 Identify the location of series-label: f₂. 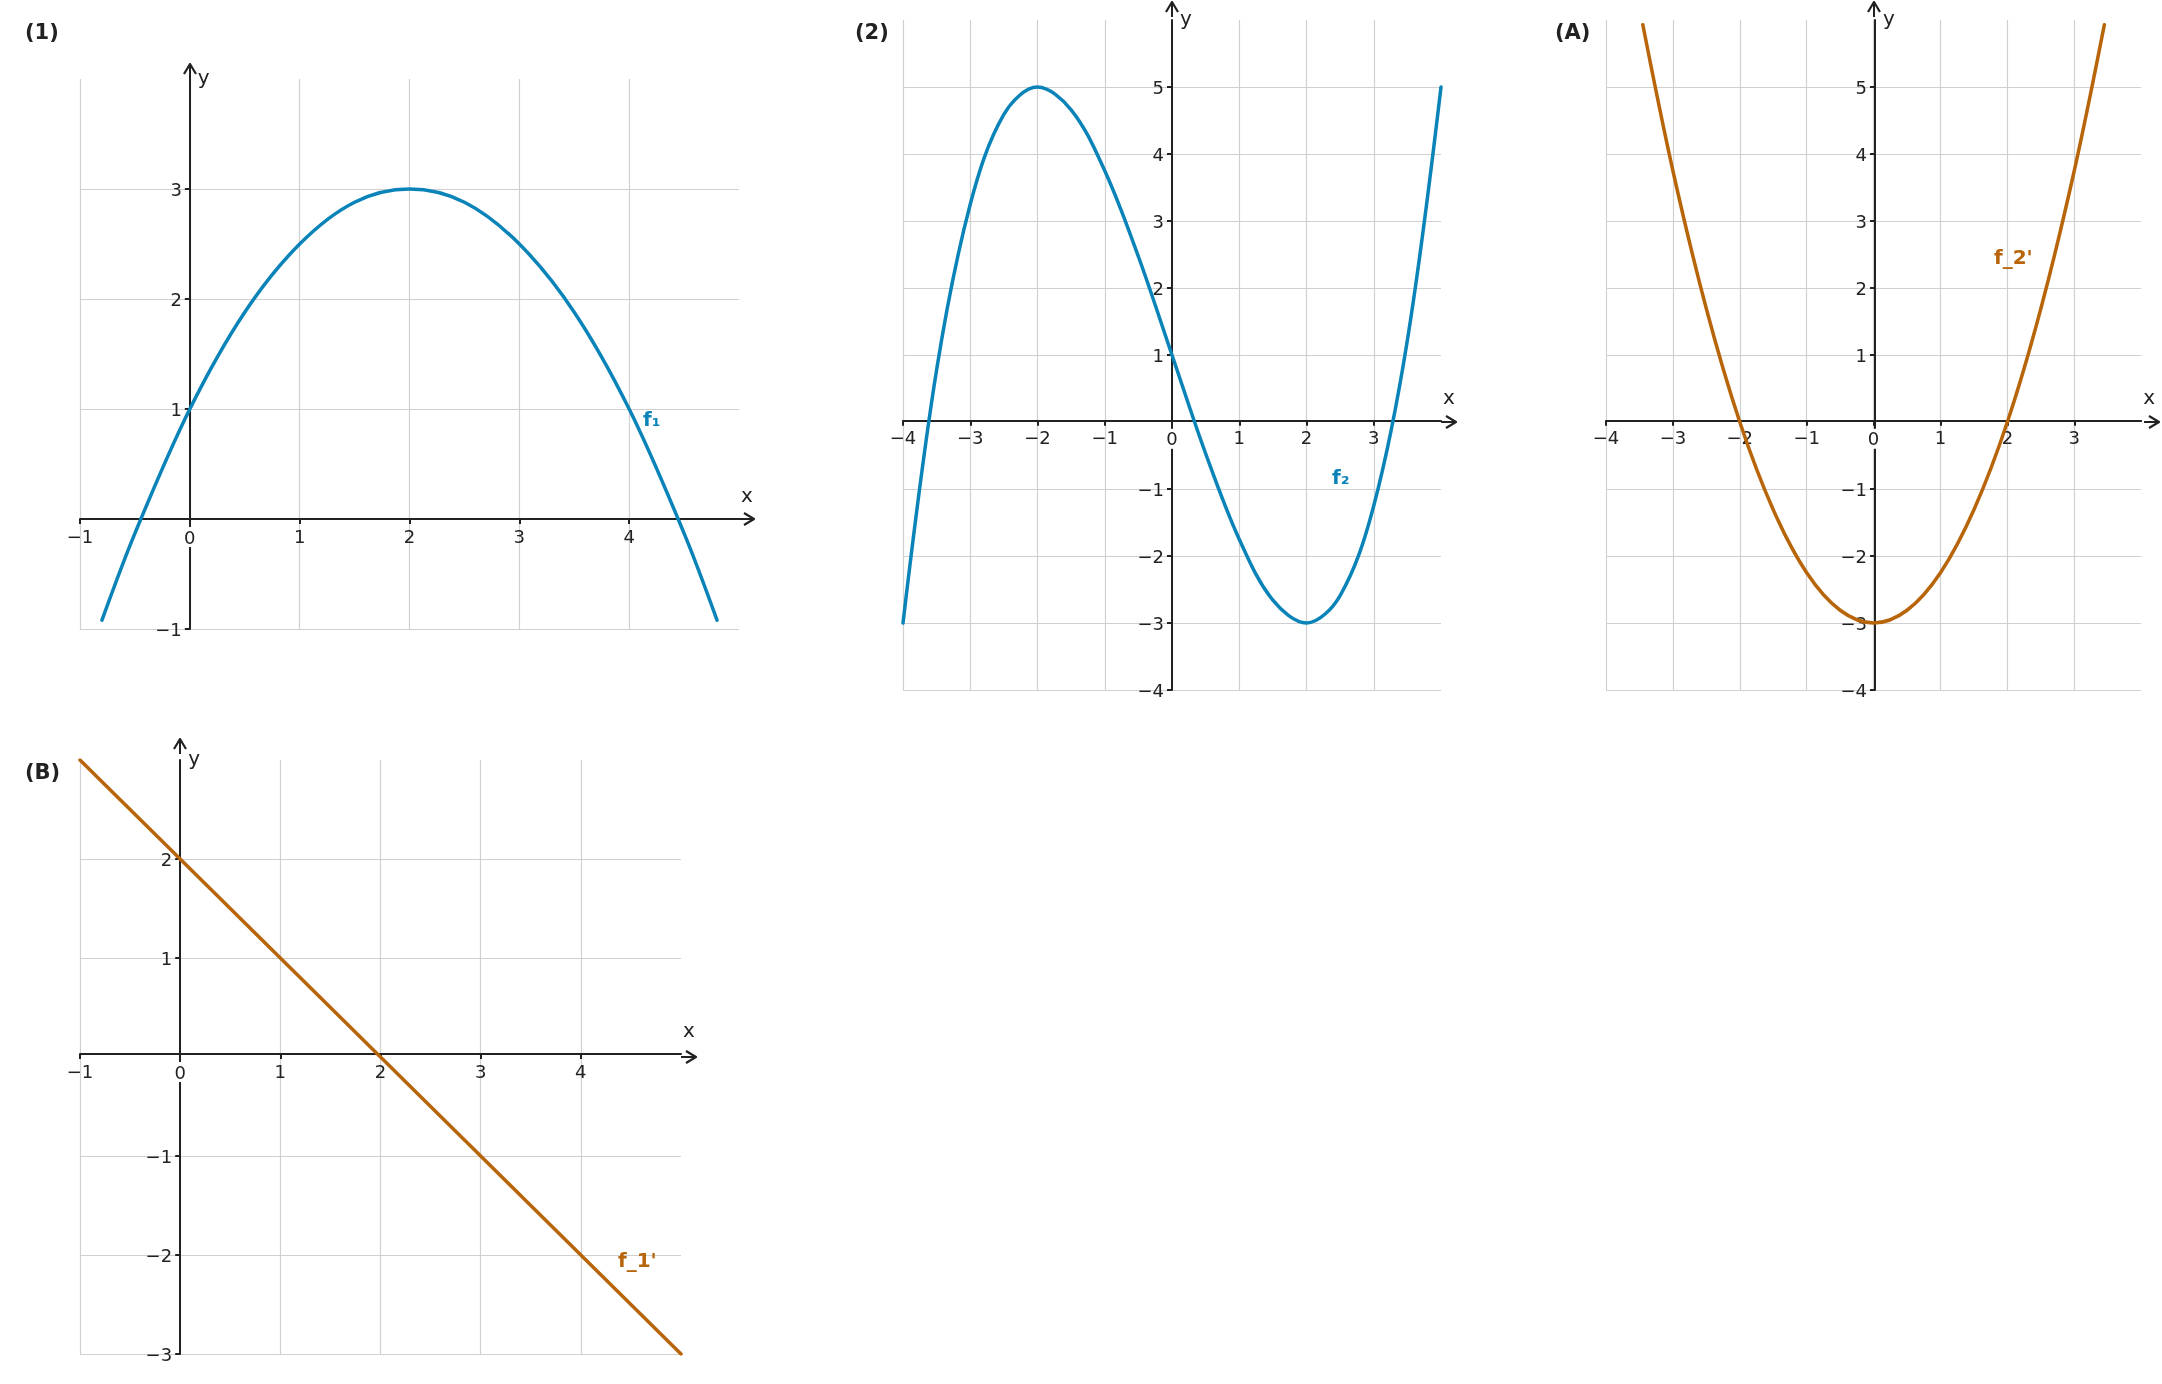
(1341, 477).